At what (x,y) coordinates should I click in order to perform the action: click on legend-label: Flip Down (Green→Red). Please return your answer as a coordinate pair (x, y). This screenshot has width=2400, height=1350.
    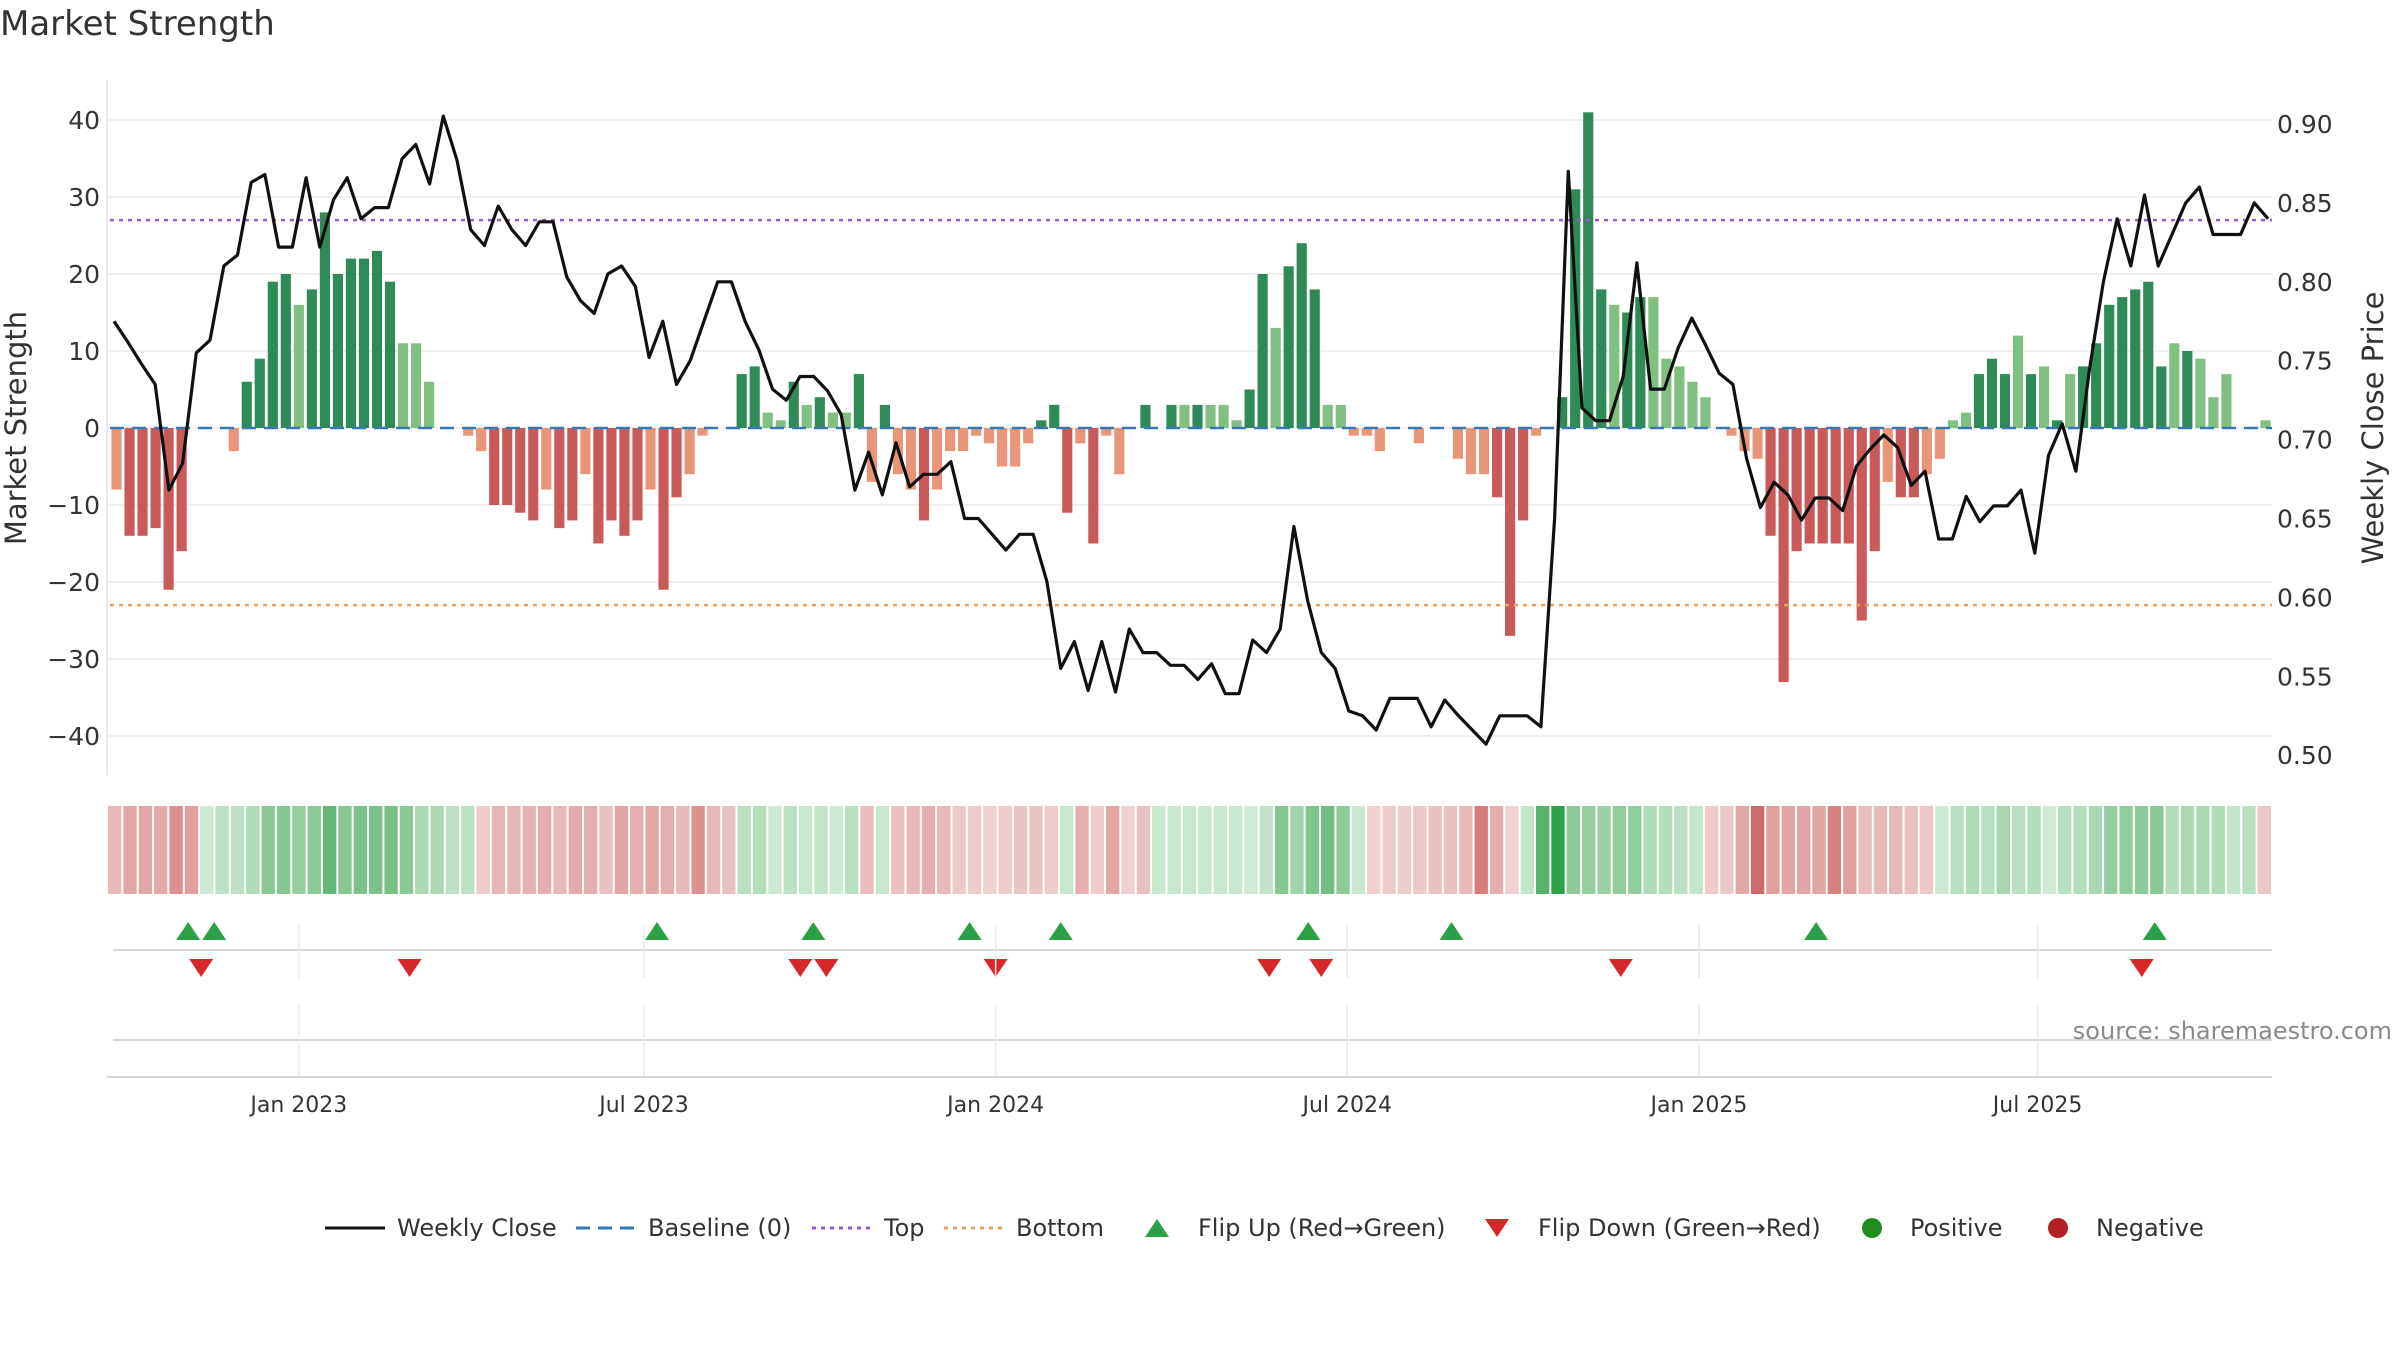
    Looking at the image, I should click on (1679, 1228).